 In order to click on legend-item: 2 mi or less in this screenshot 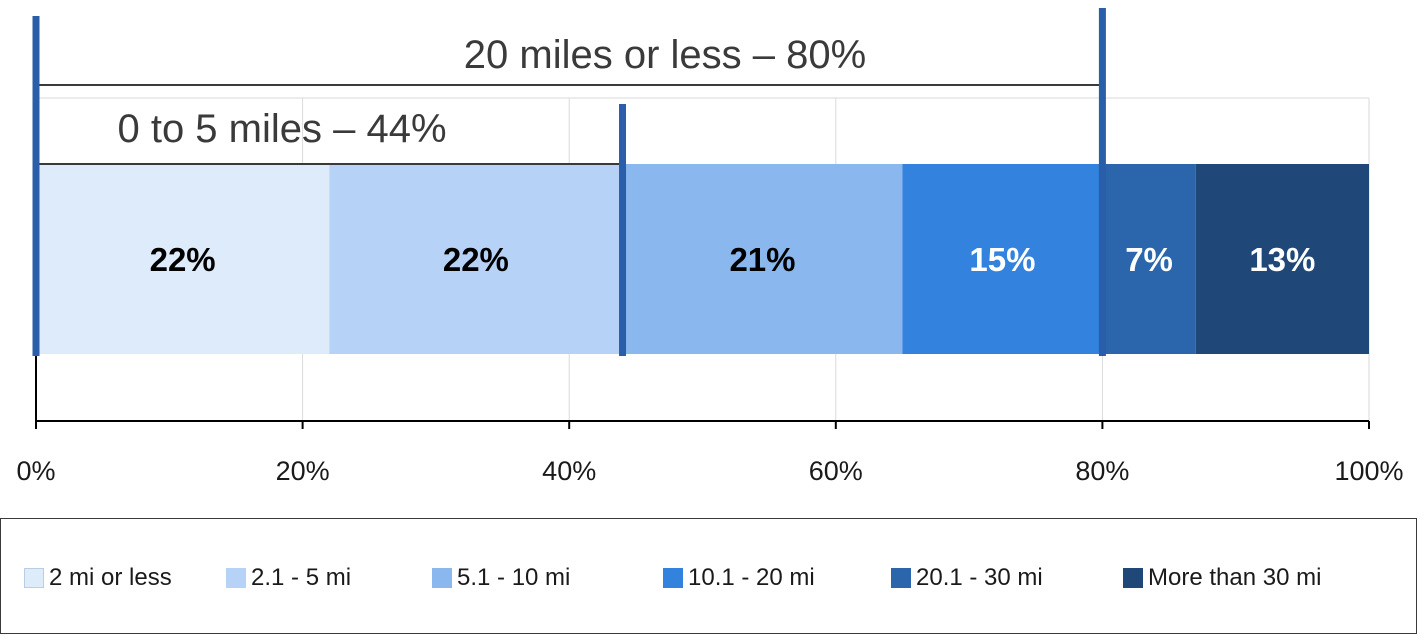, I will do `click(98, 578)`.